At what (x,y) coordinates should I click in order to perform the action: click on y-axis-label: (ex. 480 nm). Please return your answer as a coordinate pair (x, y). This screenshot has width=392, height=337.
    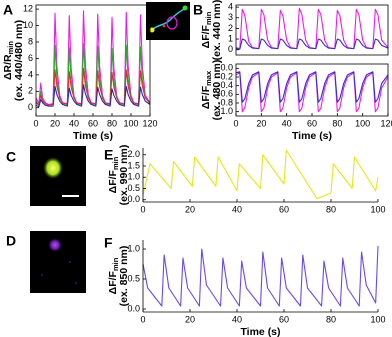
    Looking at the image, I should click on (217, 90).